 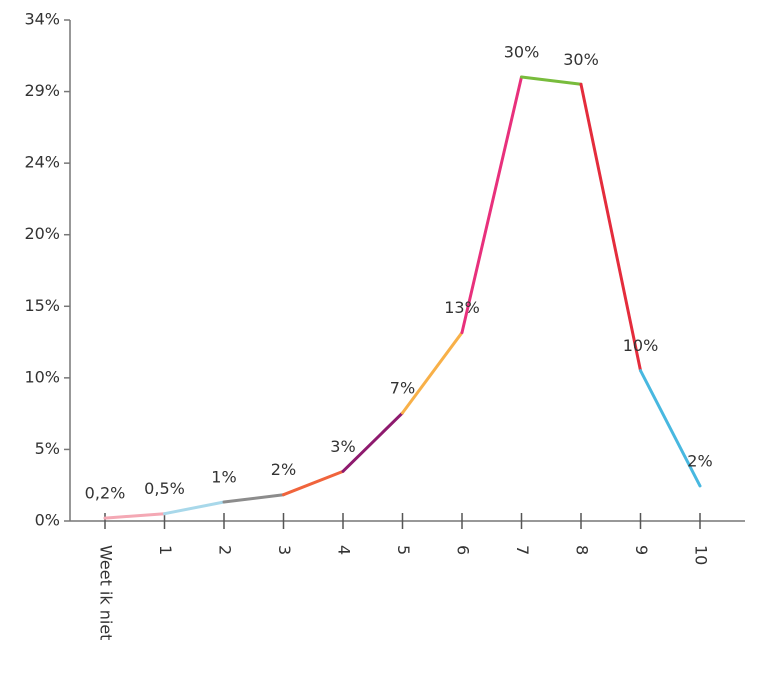 What do you see at coordinates (47, 448) in the screenshot?
I see `y-tick-label: 5%` at bounding box center [47, 448].